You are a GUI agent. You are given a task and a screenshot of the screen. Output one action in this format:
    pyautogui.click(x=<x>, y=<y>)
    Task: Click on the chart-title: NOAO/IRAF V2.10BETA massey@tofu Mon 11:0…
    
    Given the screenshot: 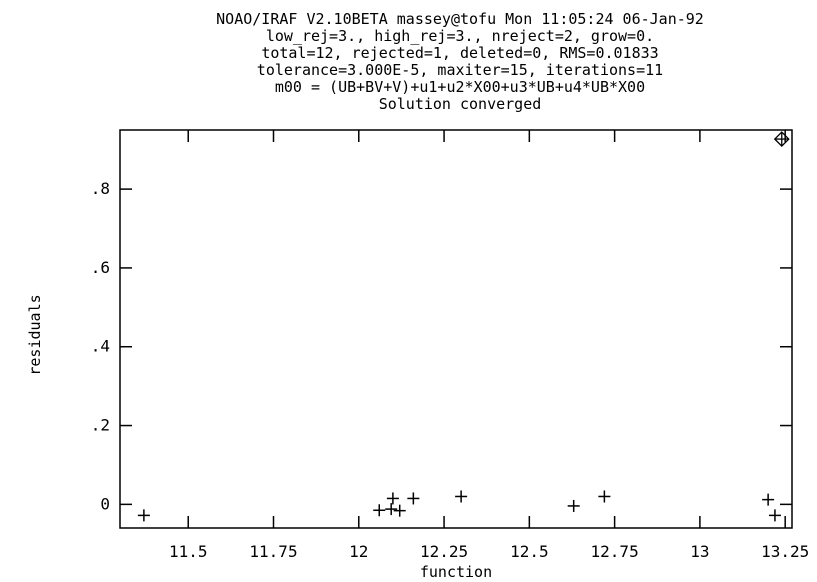 What is the action you would take?
    pyautogui.click(x=460, y=61)
    